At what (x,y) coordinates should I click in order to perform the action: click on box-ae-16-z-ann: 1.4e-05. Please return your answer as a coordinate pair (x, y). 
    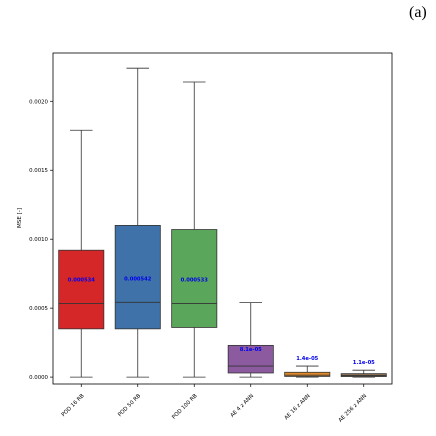
    Looking at the image, I should click on (307, 367).